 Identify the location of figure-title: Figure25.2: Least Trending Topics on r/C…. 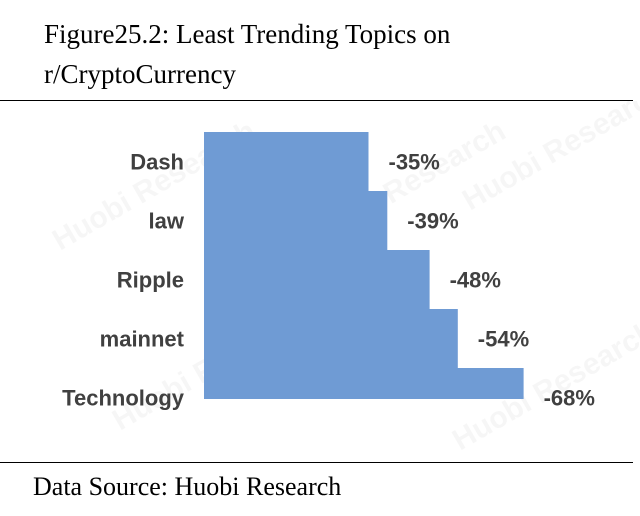
(324, 54).